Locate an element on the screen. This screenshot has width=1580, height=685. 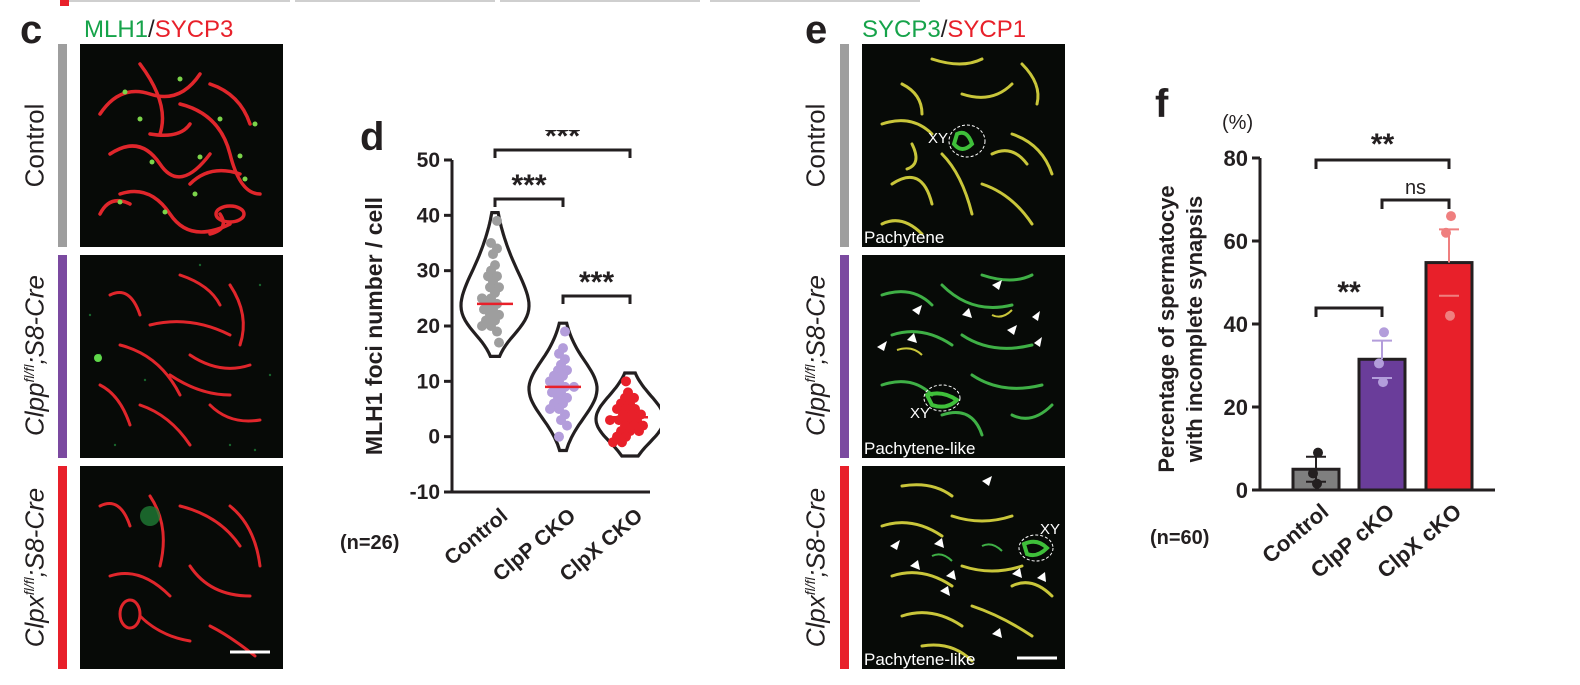
panel-letter-e: e is located at coordinates (816, 30).